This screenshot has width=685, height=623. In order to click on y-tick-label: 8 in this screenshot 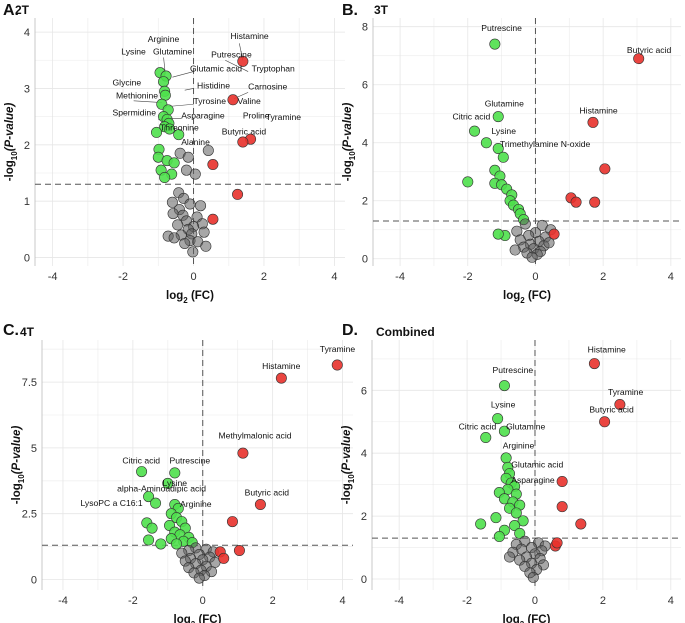, I will do `click(365, 28)`.